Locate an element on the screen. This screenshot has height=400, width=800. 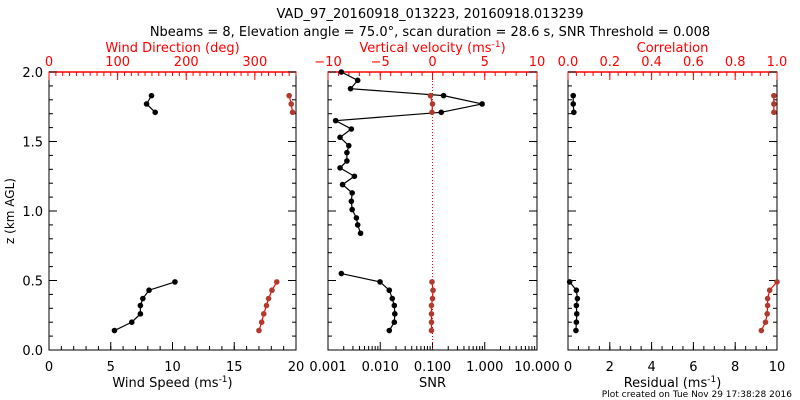
top-tick-label: 0.8 is located at coordinates (735, 62).